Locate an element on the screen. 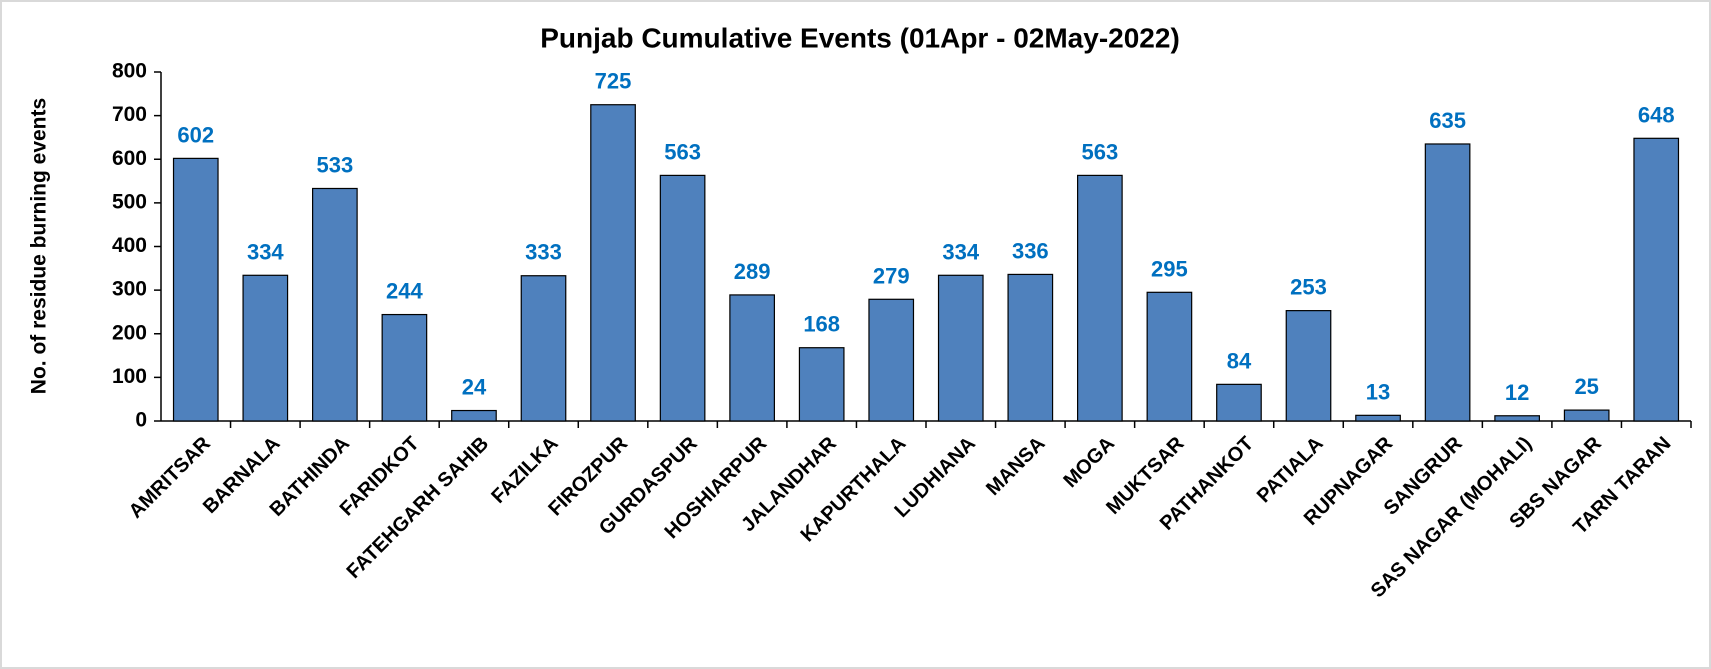 This screenshot has height=669, width=1711. y-tick-label: 100 is located at coordinates (129, 376).